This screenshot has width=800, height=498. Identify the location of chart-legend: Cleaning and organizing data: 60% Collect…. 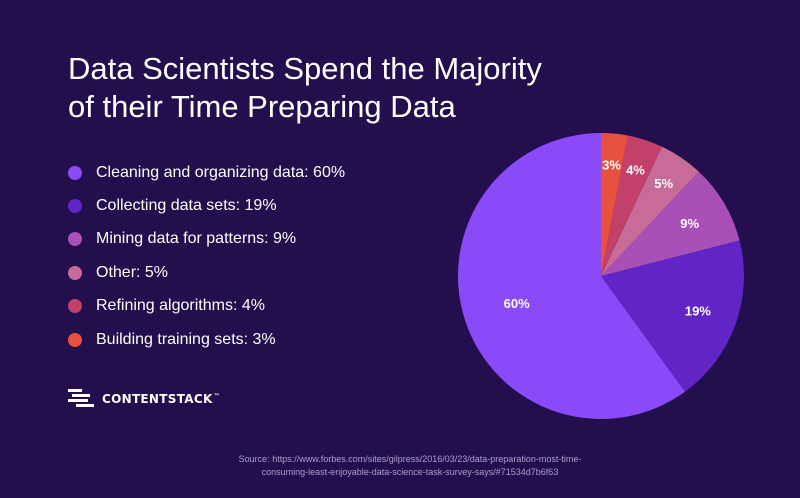
(206, 256).